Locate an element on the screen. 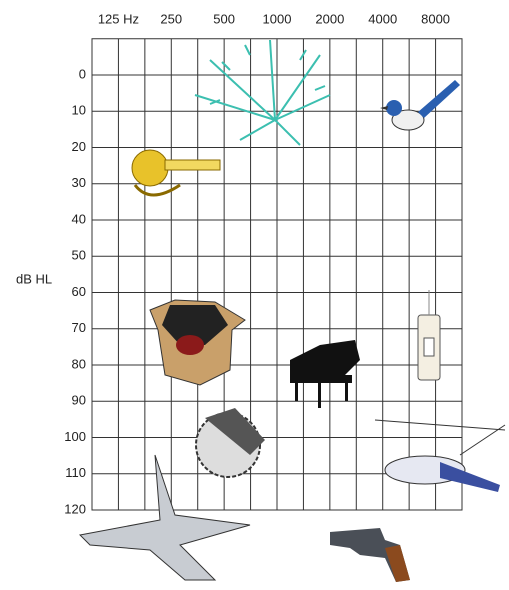  x-tick-label: 250 is located at coordinates (171, 18).